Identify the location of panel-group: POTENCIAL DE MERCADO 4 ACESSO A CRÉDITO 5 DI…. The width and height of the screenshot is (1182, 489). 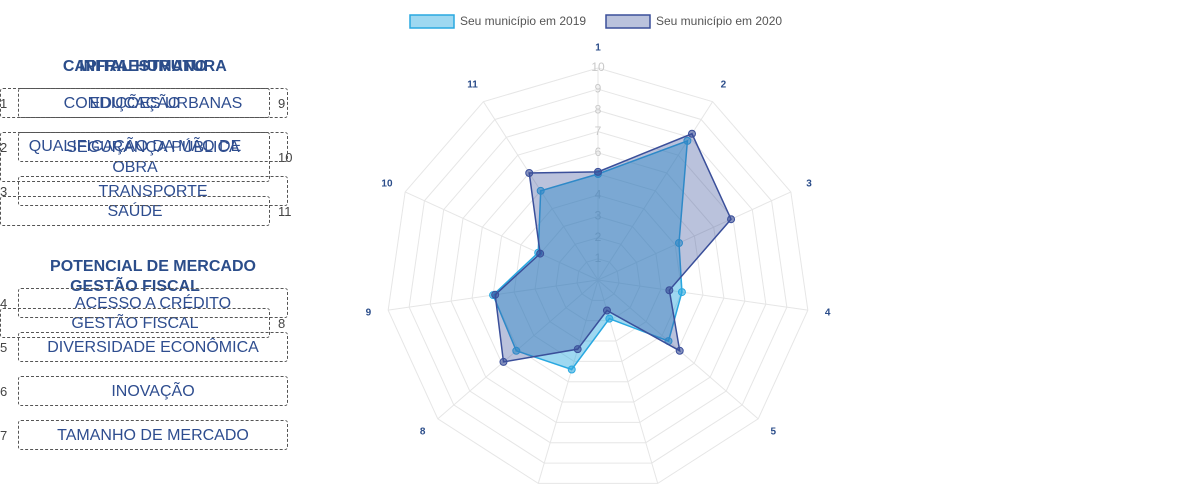
(144, 361).